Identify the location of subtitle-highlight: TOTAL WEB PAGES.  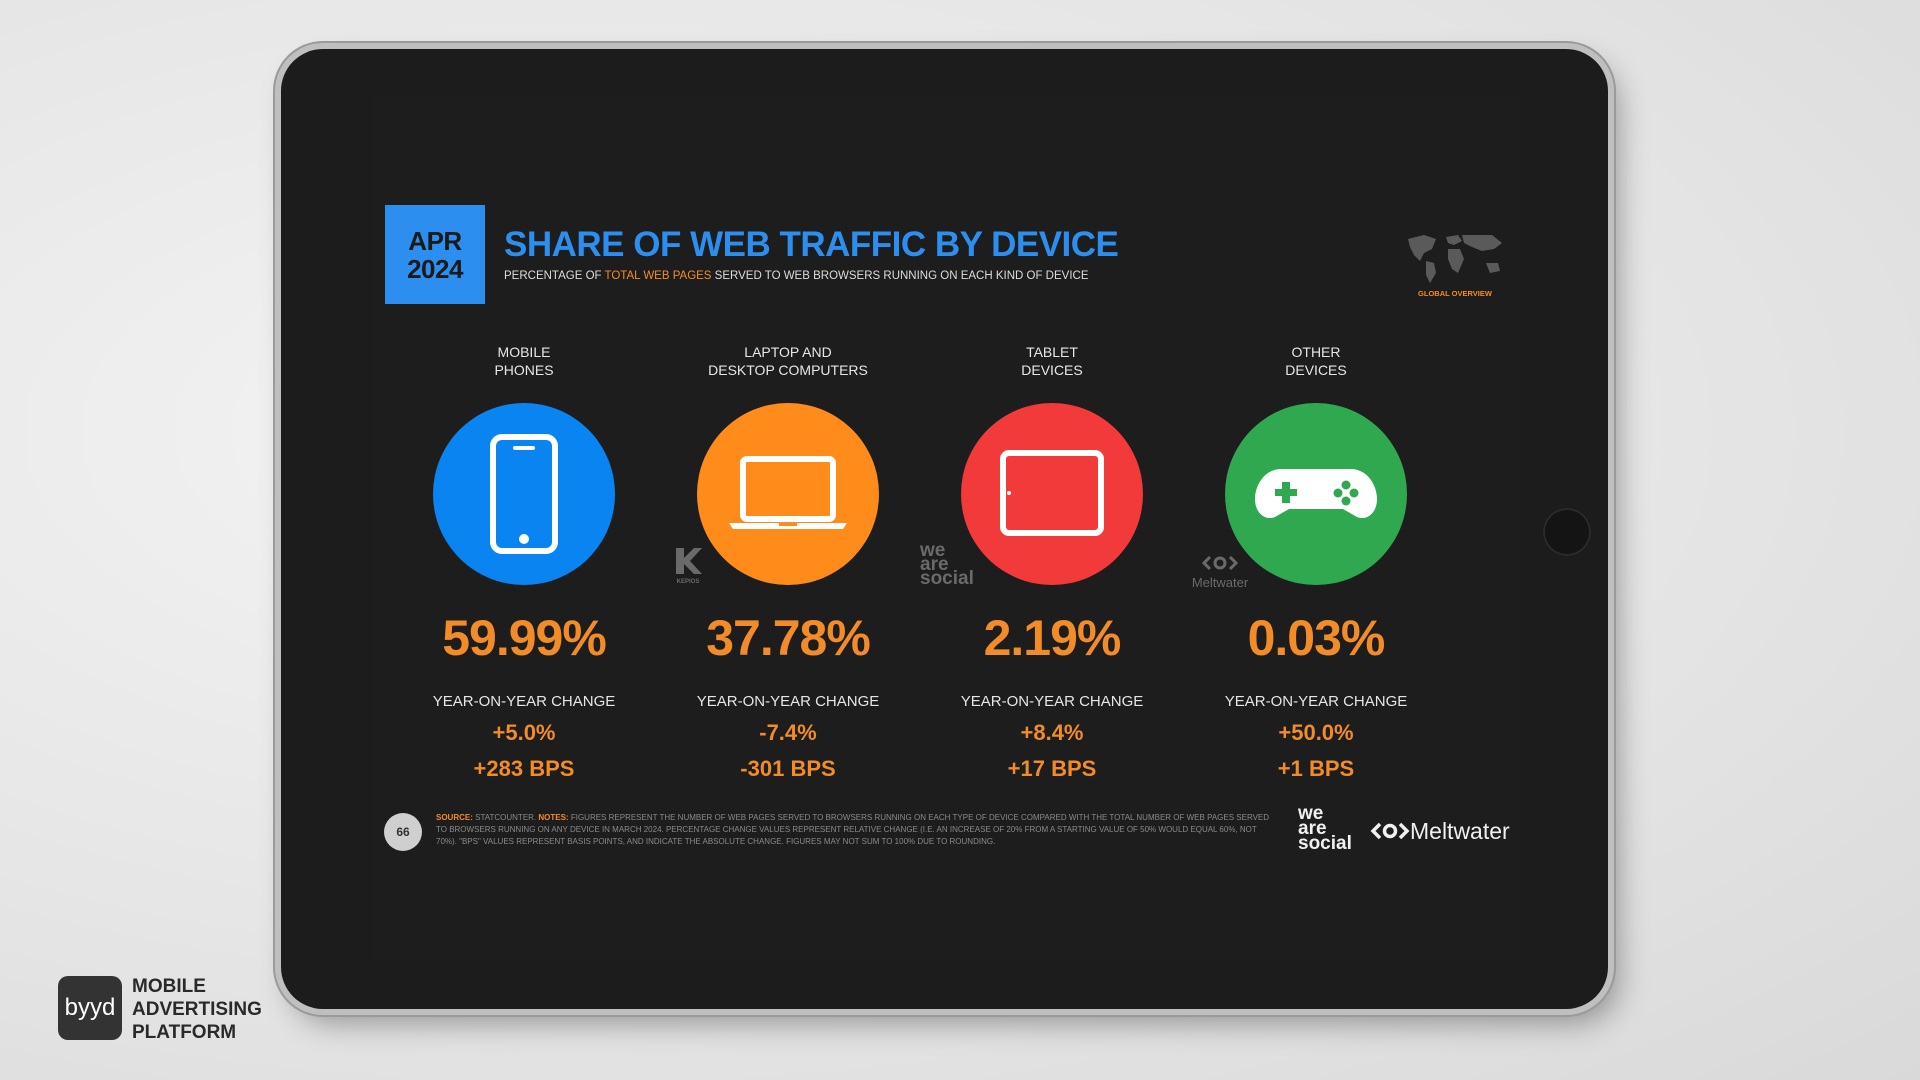
(658, 276).